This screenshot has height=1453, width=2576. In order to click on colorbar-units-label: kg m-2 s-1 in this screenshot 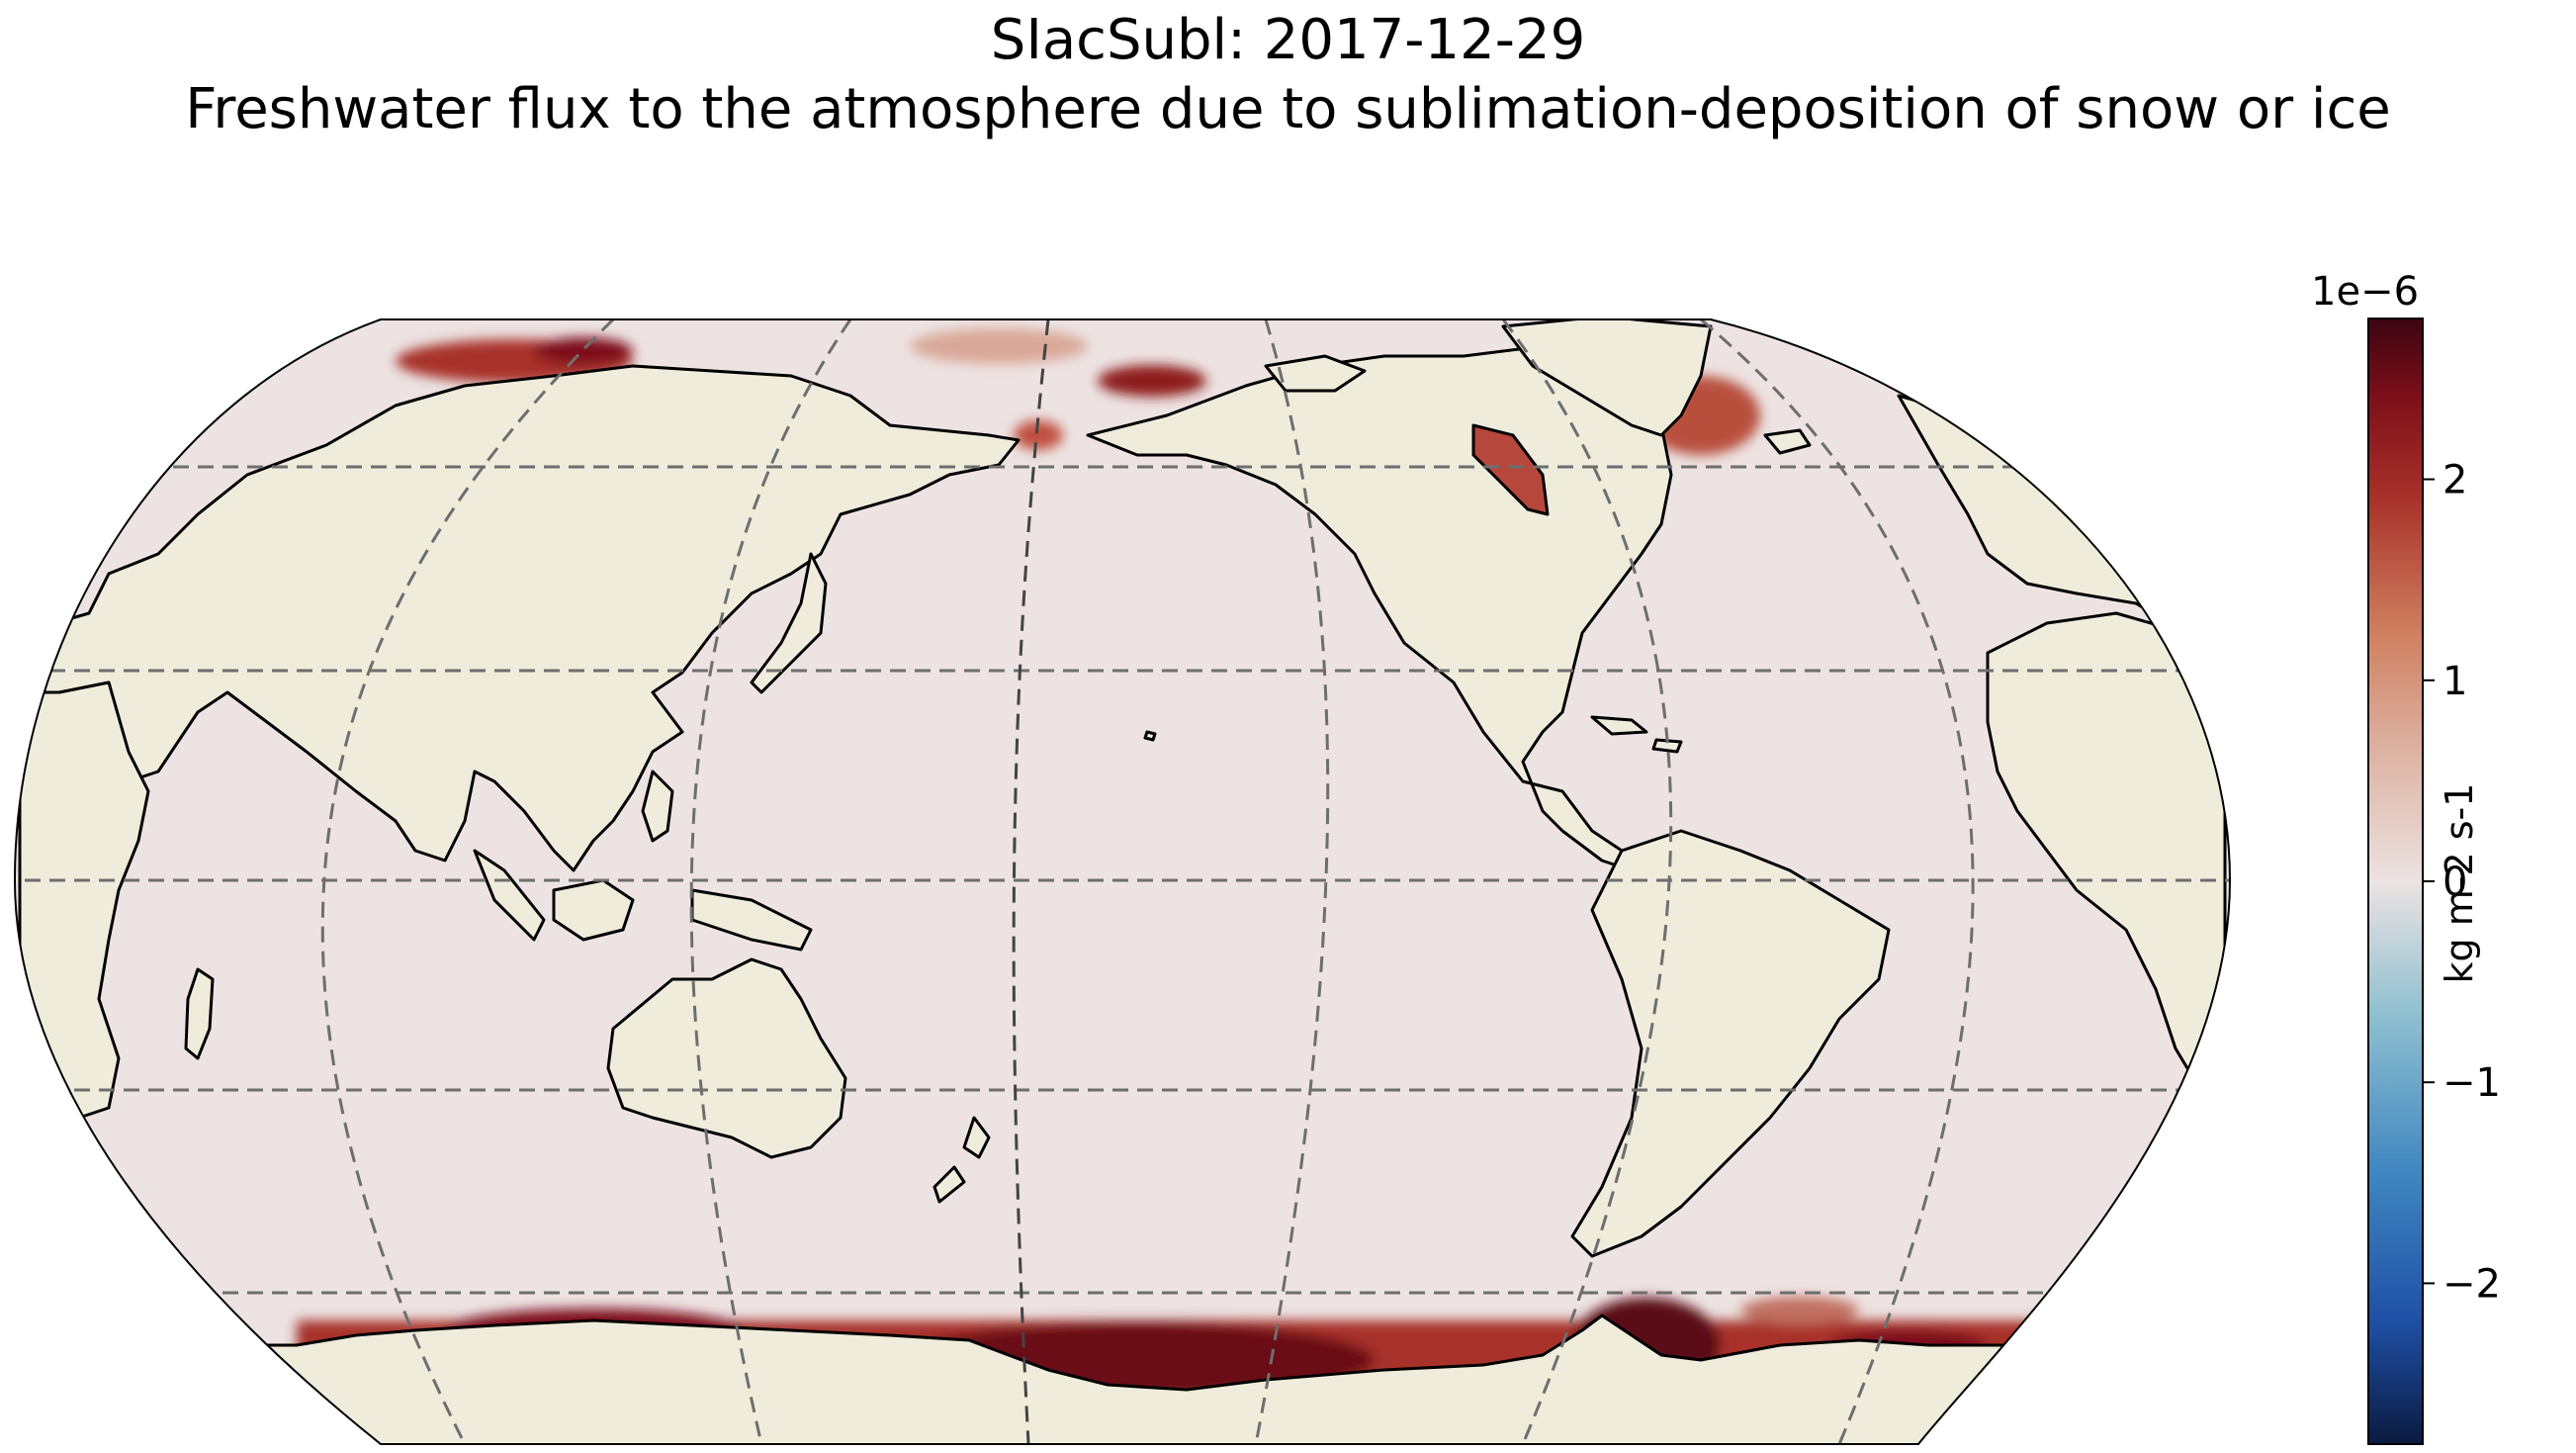, I will do `click(2459, 883)`.